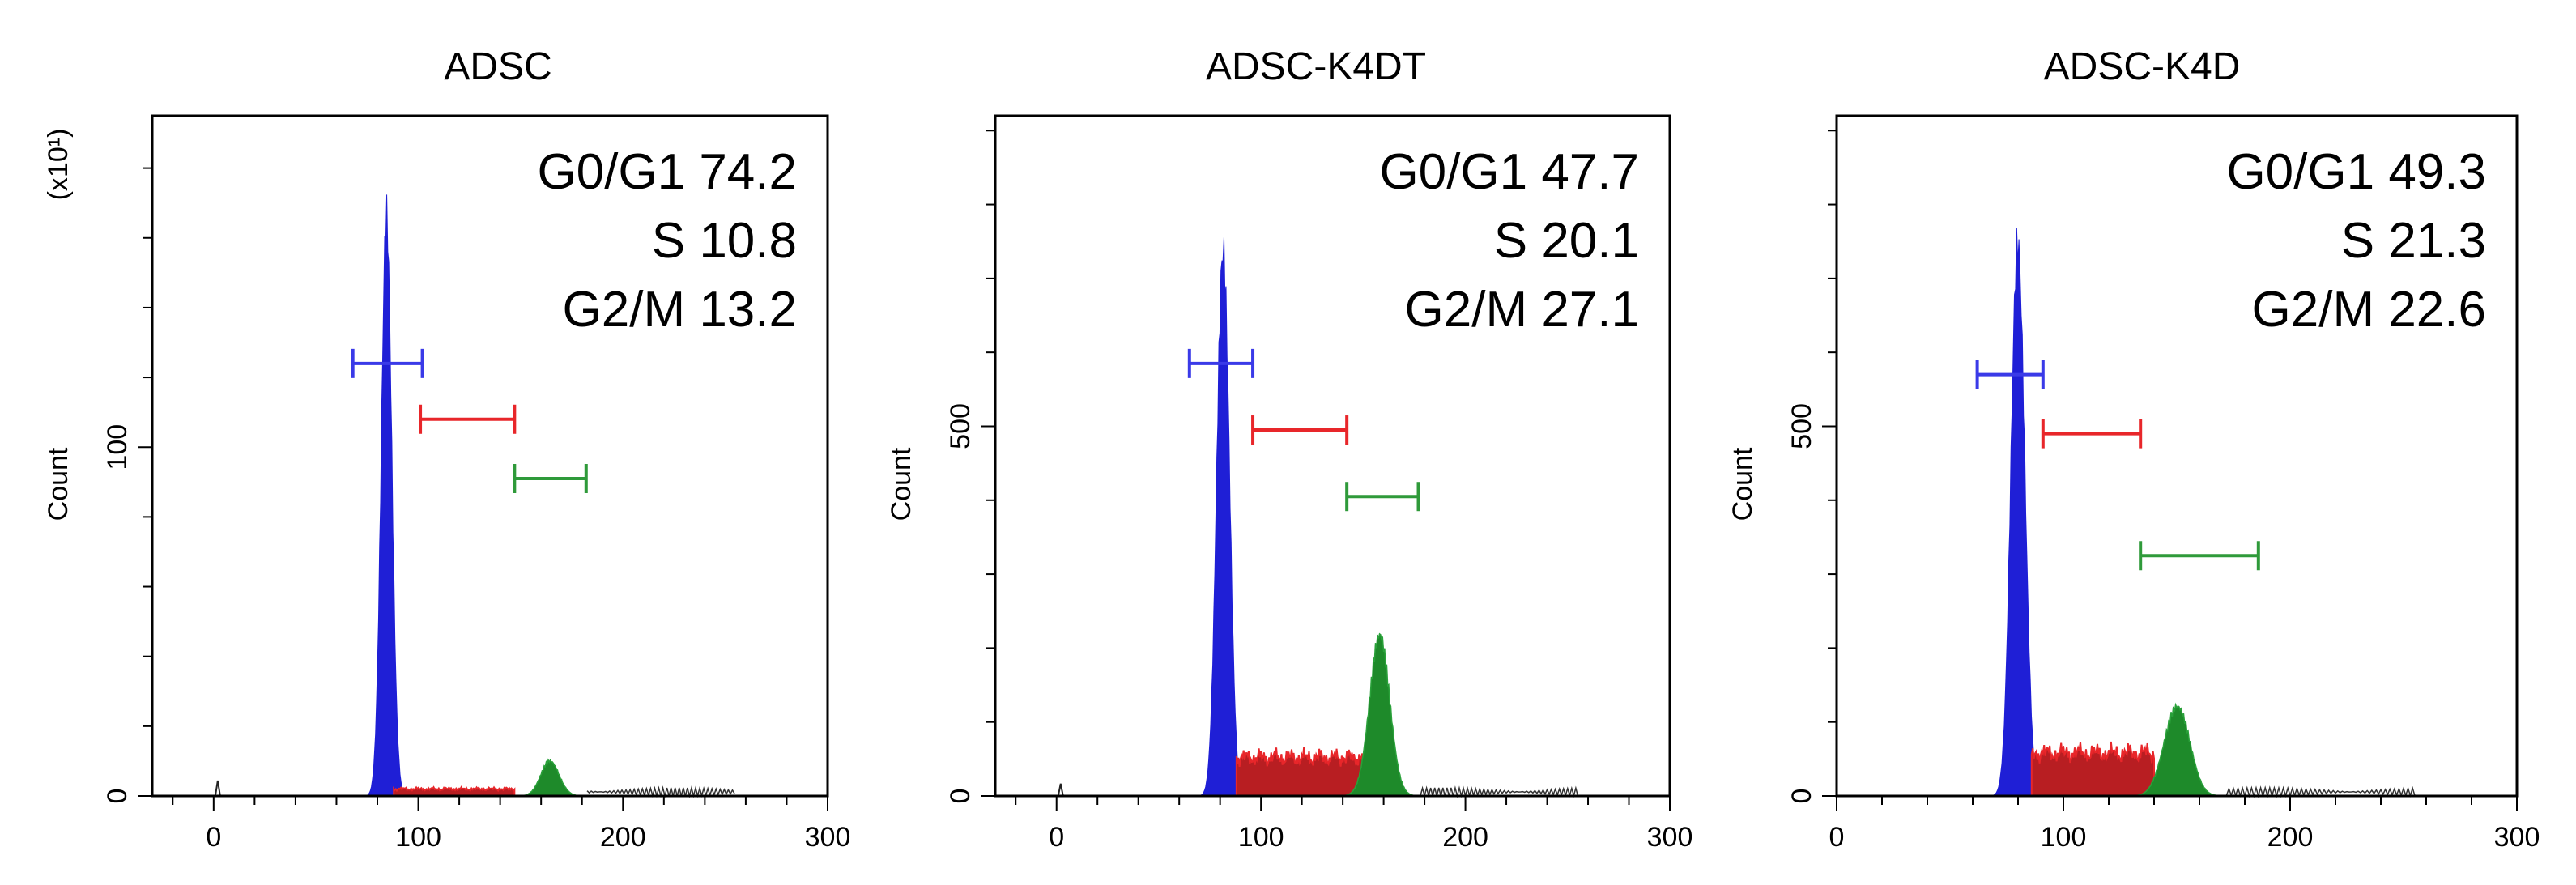 This screenshot has width=2576, height=885. I want to click on chart-title: ADSC-K4DT, so click(1316, 66).